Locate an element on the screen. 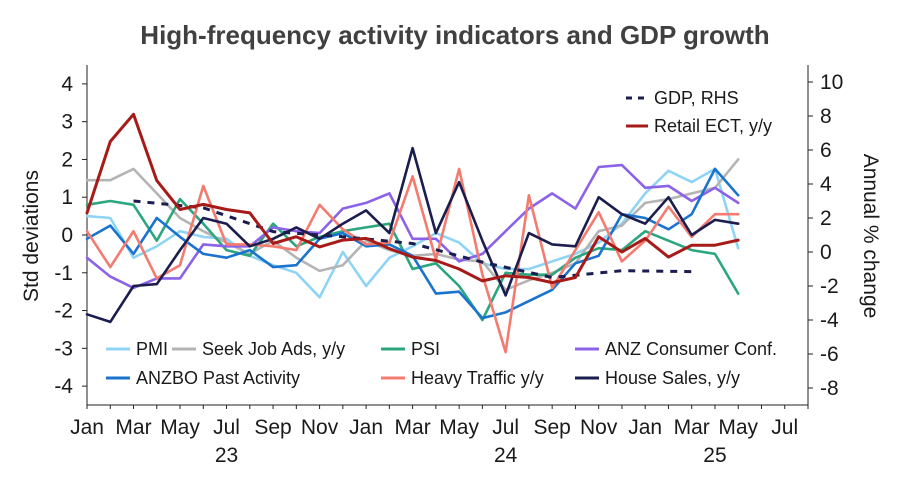  legend-label: ANZ Consumer Conf. is located at coordinates (691, 349).